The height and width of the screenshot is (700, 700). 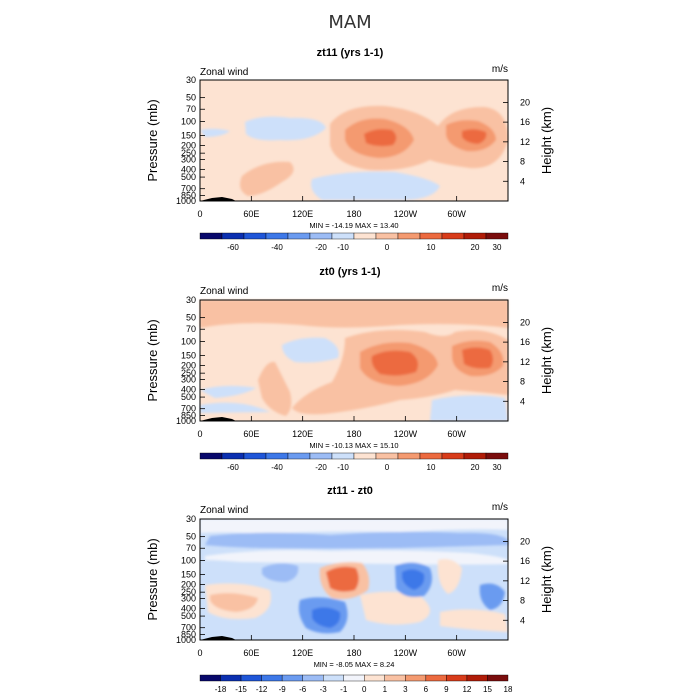 What do you see at coordinates (324, 689) in the screenshot?
I see `colorbar-label: -3` at bounding box center [324, 689].